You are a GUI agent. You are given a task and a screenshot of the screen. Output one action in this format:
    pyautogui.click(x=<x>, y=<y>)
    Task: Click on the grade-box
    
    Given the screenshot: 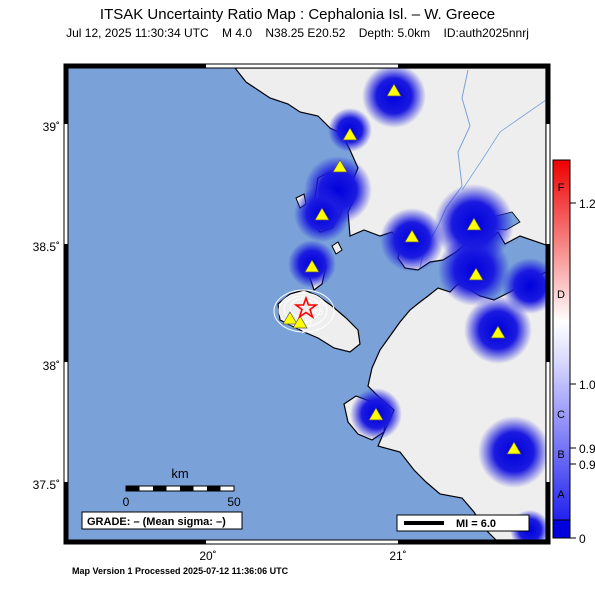 What is the action you would take?
    pyautogui.click(x=162, y=520)
    